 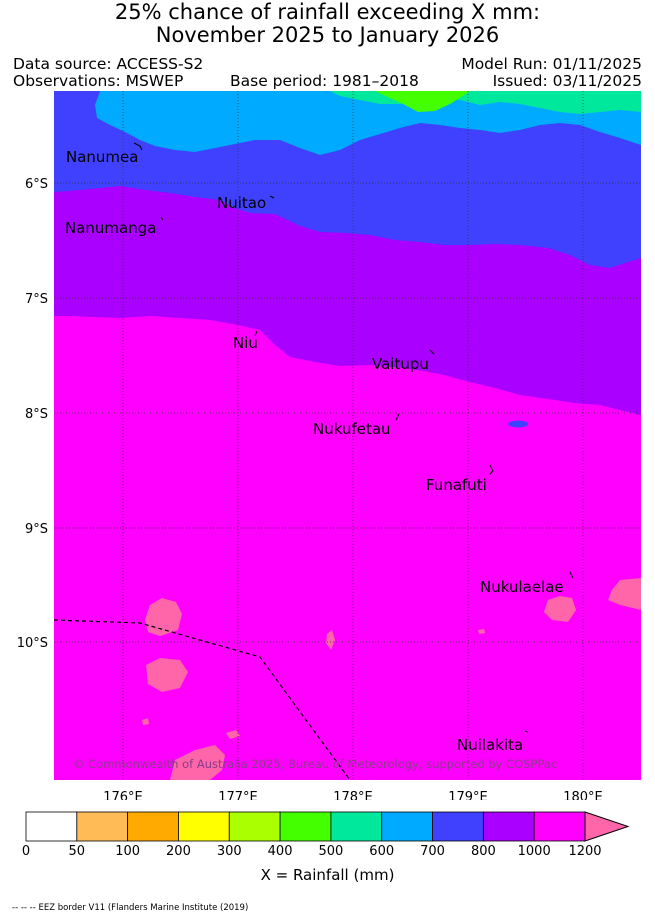 I want to click on colorbar-tick-label: 400, so click(x=280, y=851).